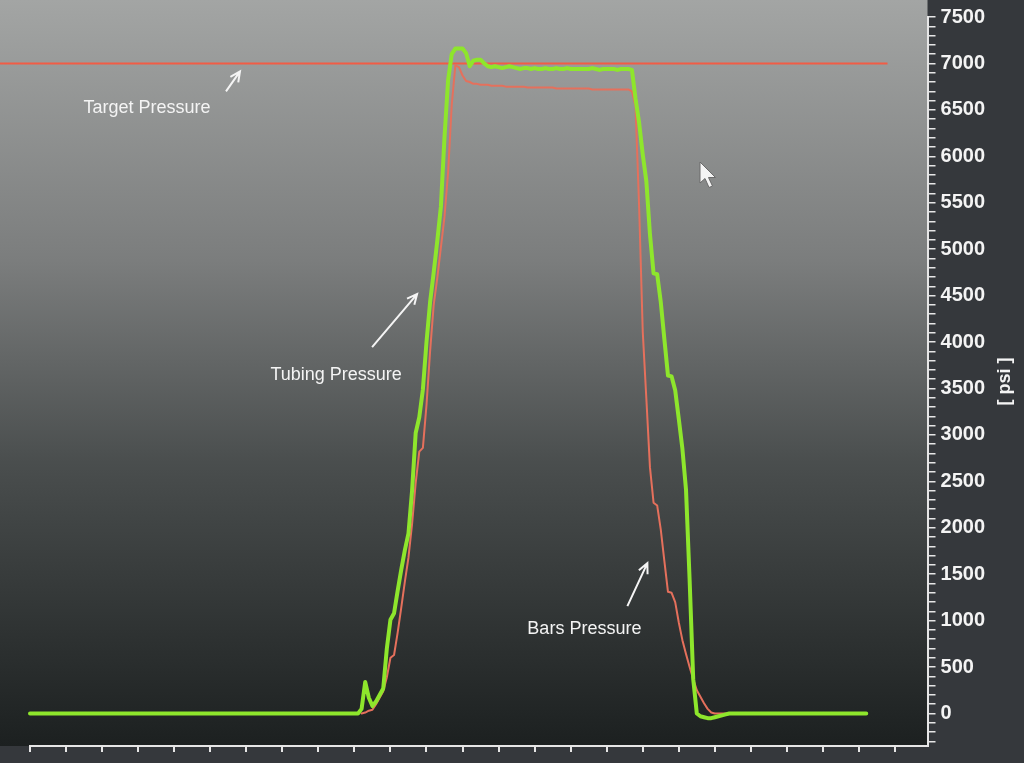 The width and height of the screenshot is (1024, 763). Describe the element at coordinates (1003, 381) in the screenshot. I see `y-axis-title: [ psi ]` at that location.